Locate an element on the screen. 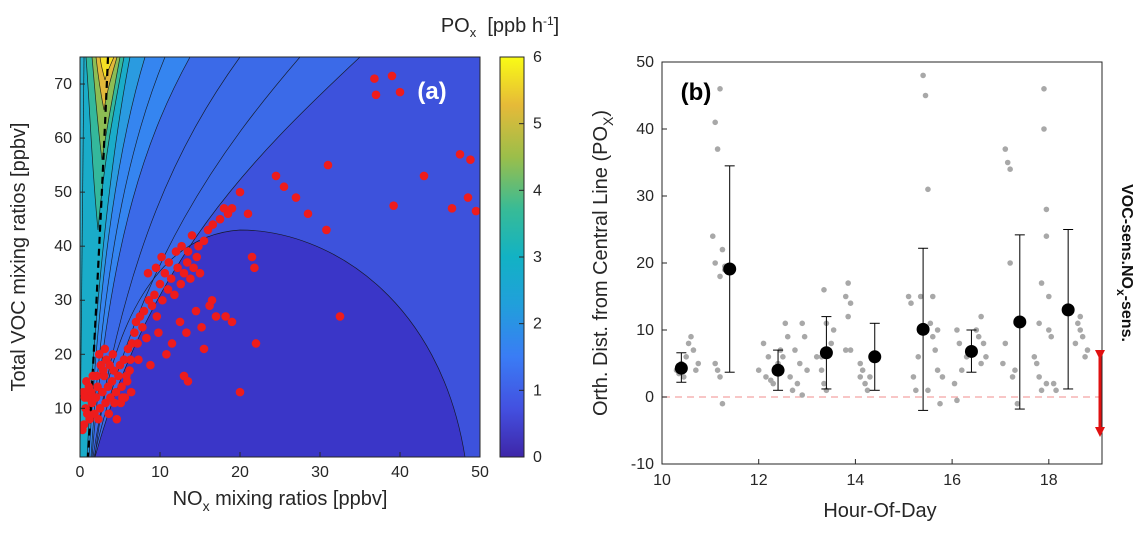 This screenshot has width=1137, height=534. y-tick-label: 50 is located at coordinates (63, 192).